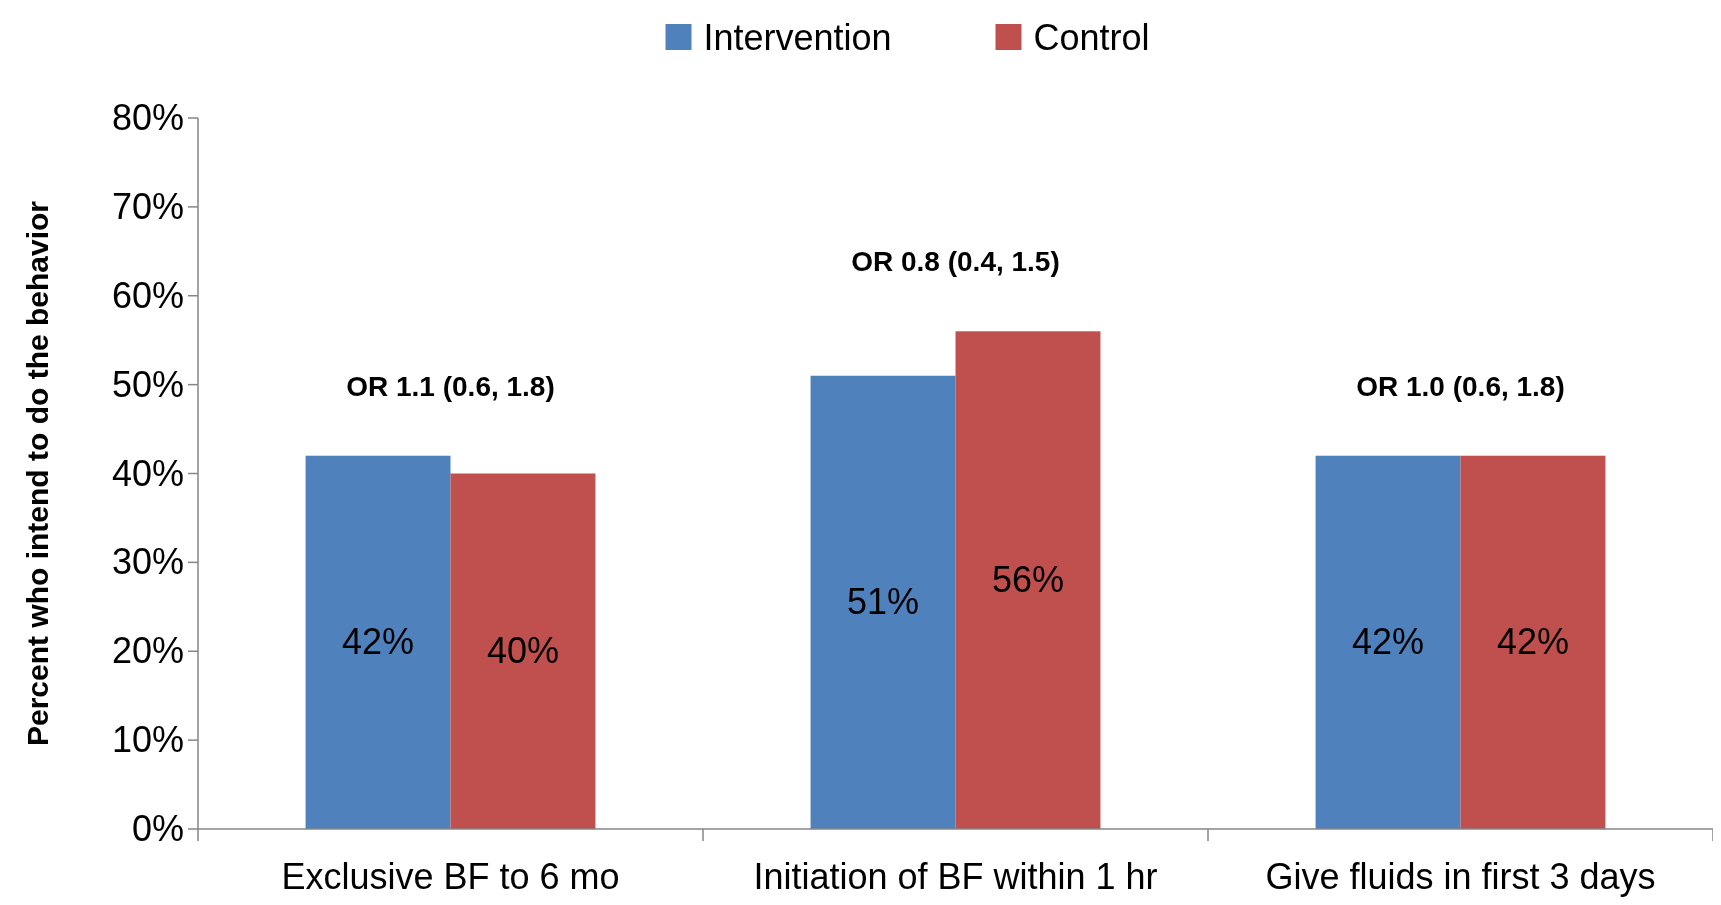 This screenshot has height=905, width=1721. Describe the element at coordinates (147, 384) in the screenshot. I see `y-tick-label: 50%` at that location.